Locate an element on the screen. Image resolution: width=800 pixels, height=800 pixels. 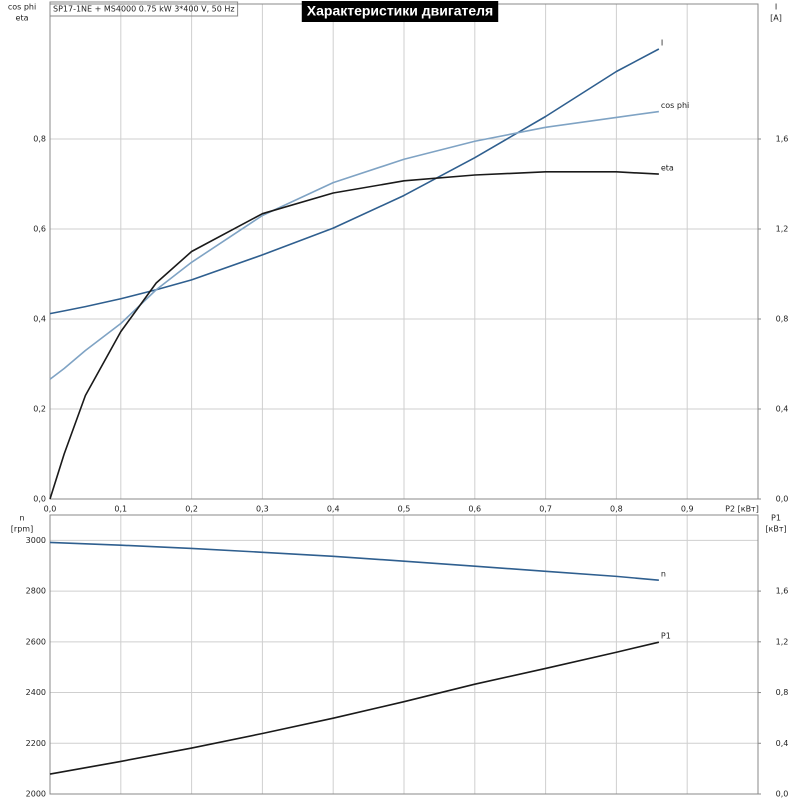
x-tick-label: 0,1 is located at coordinates (120, 509).